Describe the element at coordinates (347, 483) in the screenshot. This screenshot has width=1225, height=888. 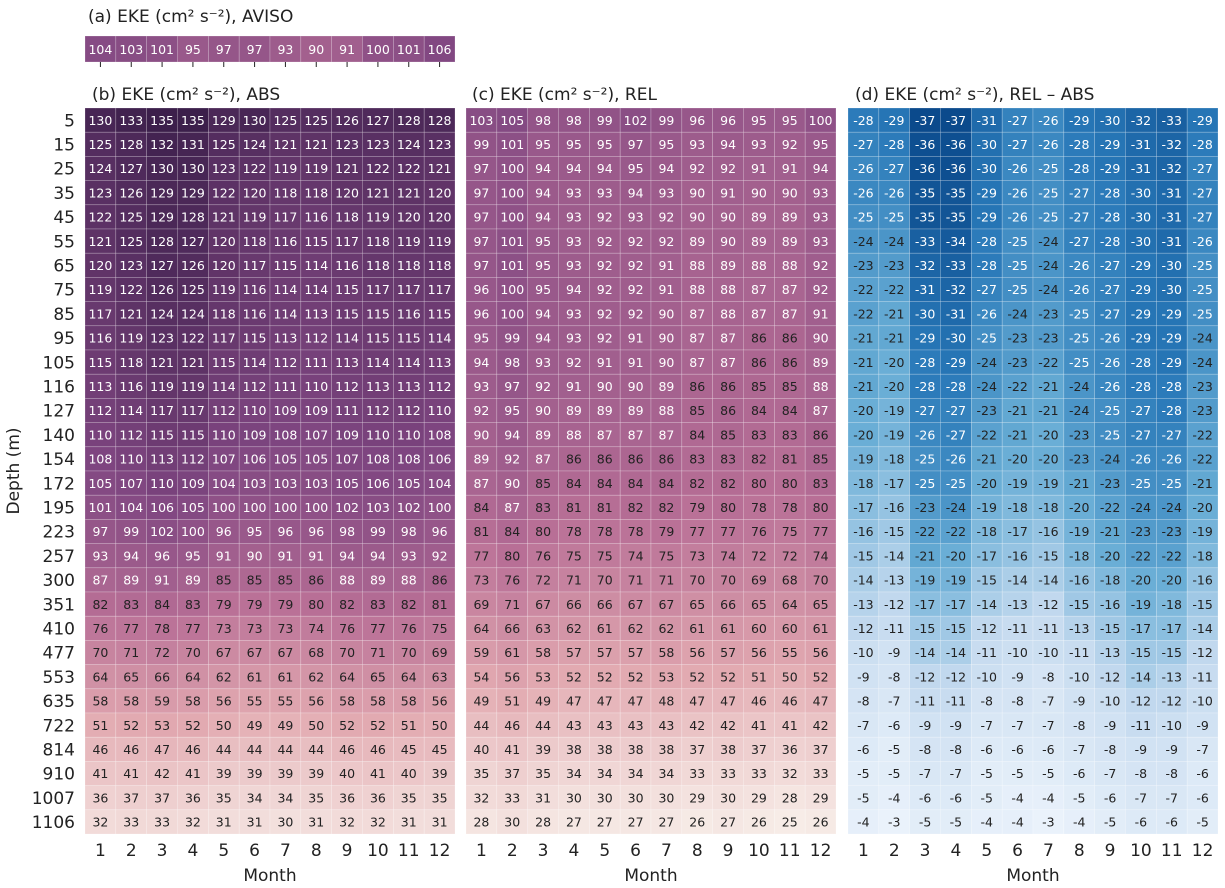
I see `cell-label: 105` at that location.